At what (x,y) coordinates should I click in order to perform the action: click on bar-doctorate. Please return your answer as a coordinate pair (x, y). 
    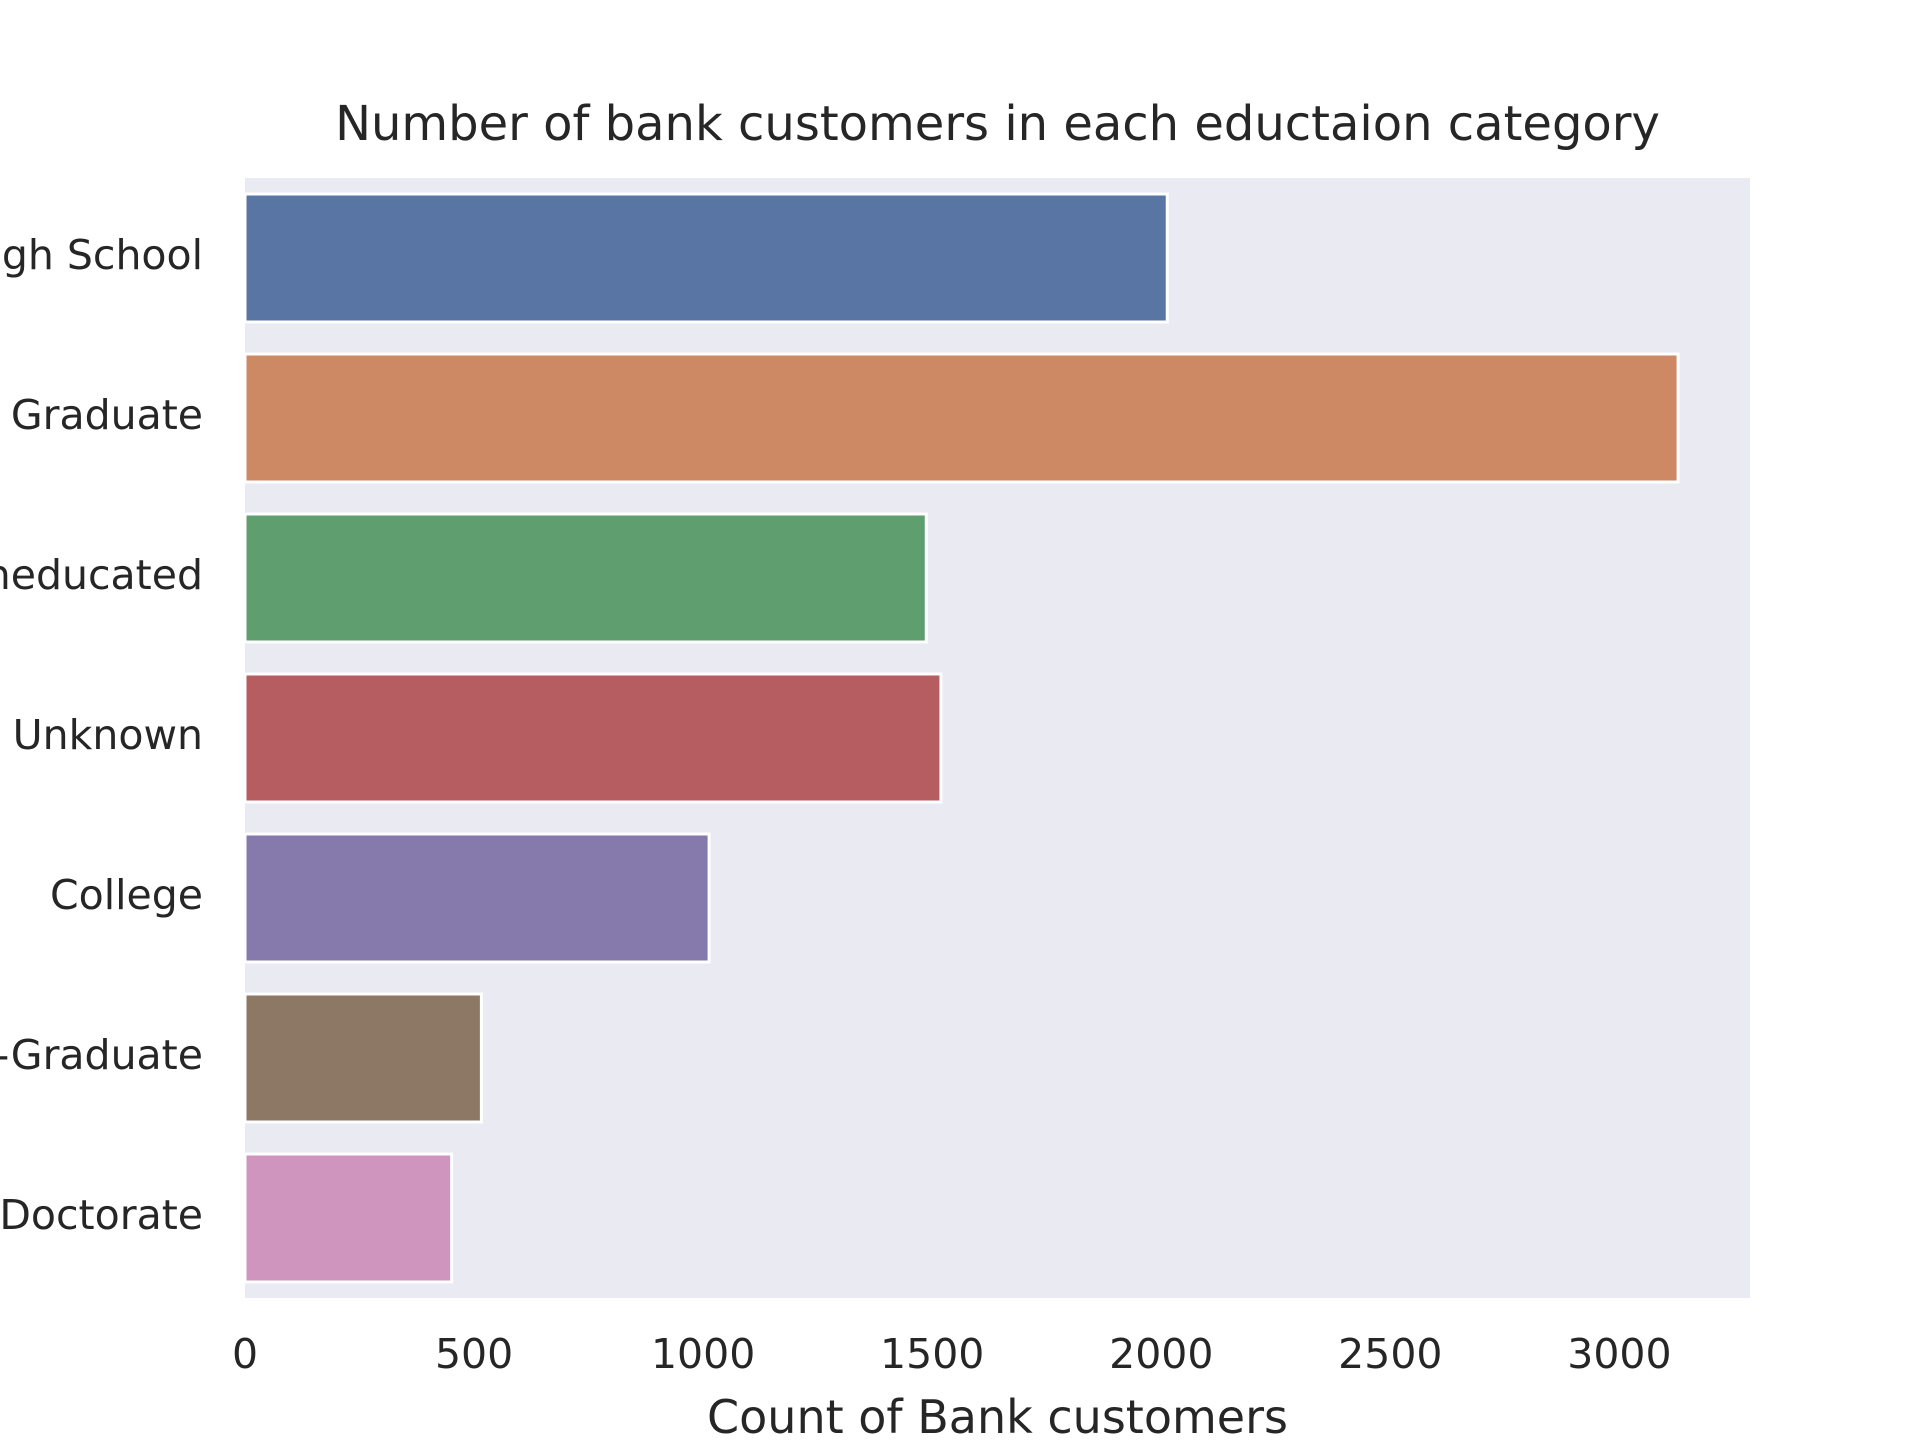
    Looking at the image, I should click on (348, 1218).